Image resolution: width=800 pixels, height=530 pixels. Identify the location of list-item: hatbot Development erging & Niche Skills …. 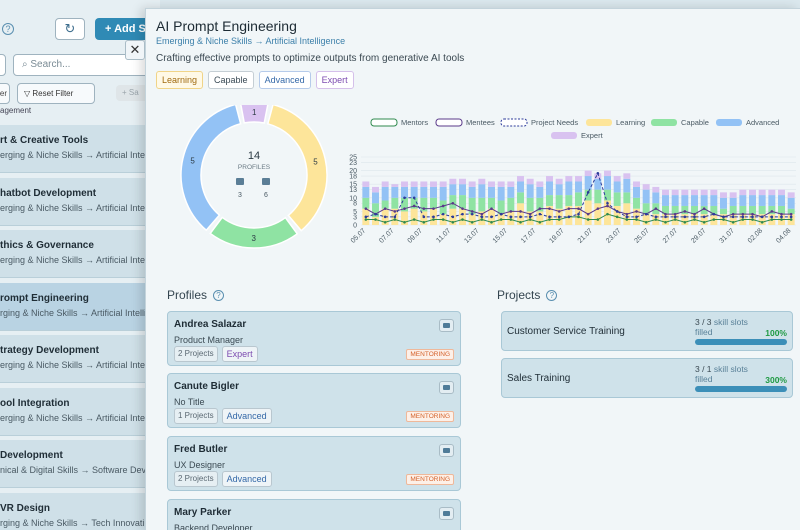
(80, 202).